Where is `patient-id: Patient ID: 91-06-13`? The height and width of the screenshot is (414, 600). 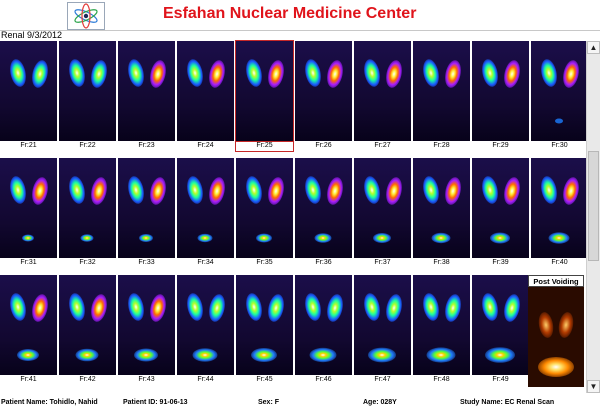 patient-id: Patient ID: 91-06-13 is located at coordinates (155, 402).